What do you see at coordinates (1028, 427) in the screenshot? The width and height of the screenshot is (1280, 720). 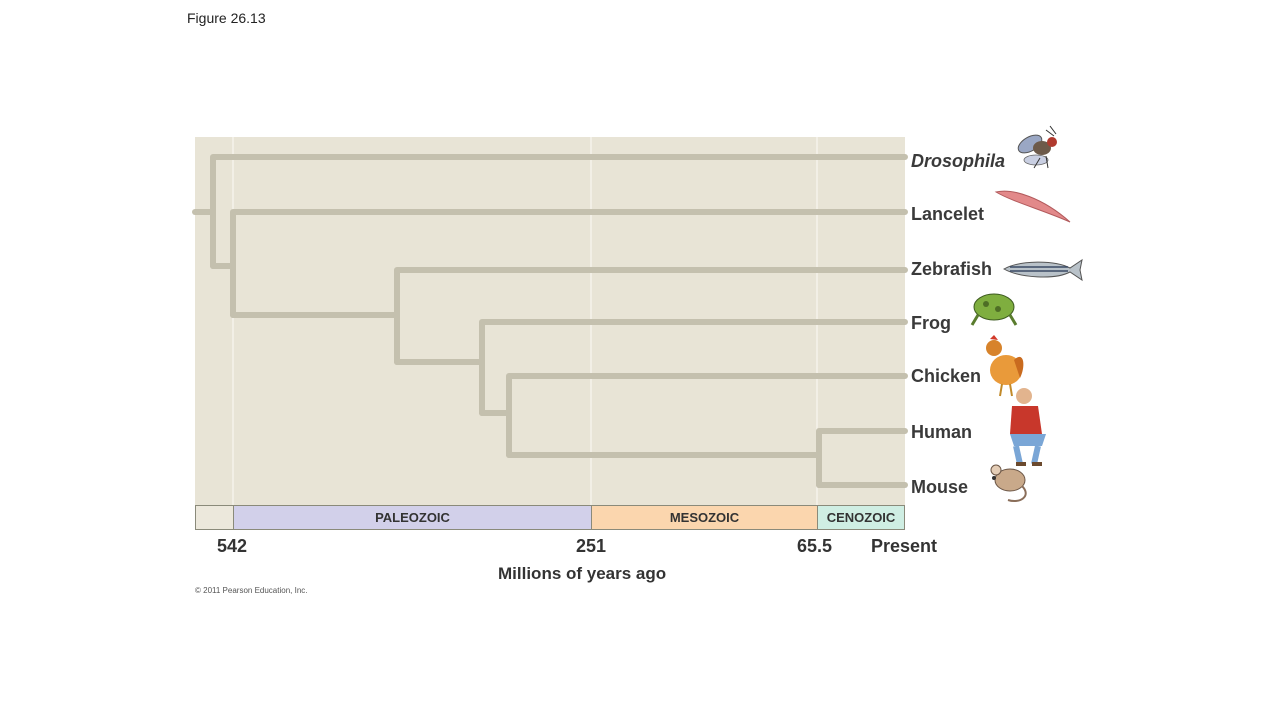 I see `human-icon` at bounding box center [1028, 427].